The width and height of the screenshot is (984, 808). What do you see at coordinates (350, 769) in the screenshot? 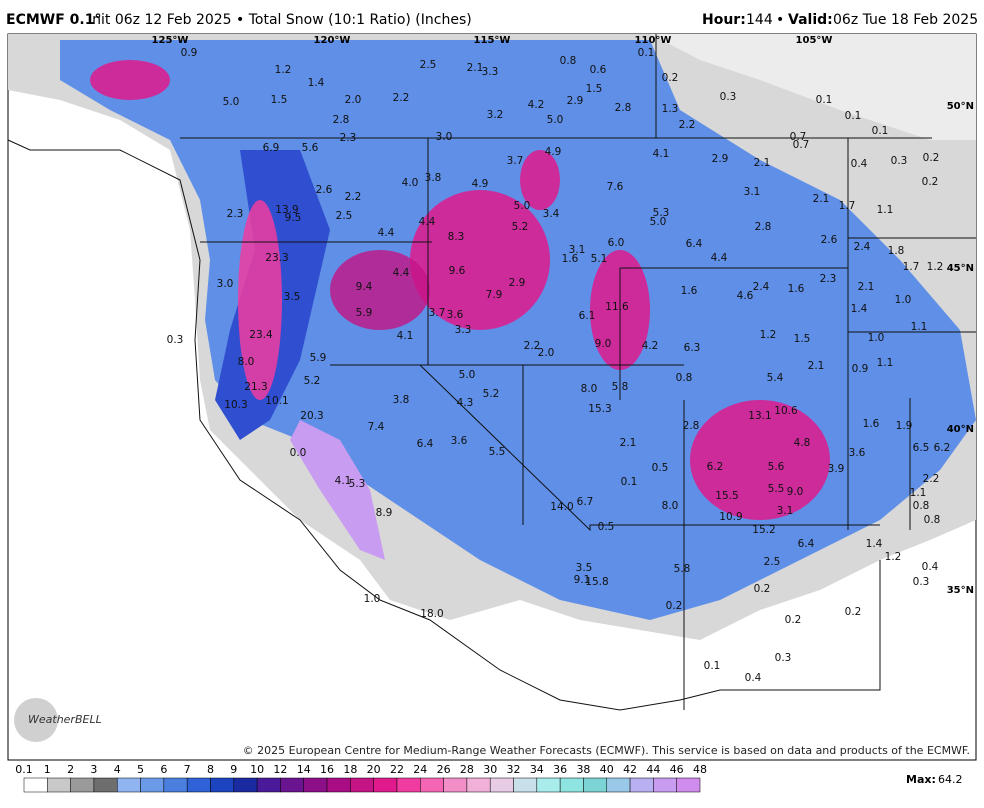
I see `legend-tick-label: 18` at bounding box center [350, 769].